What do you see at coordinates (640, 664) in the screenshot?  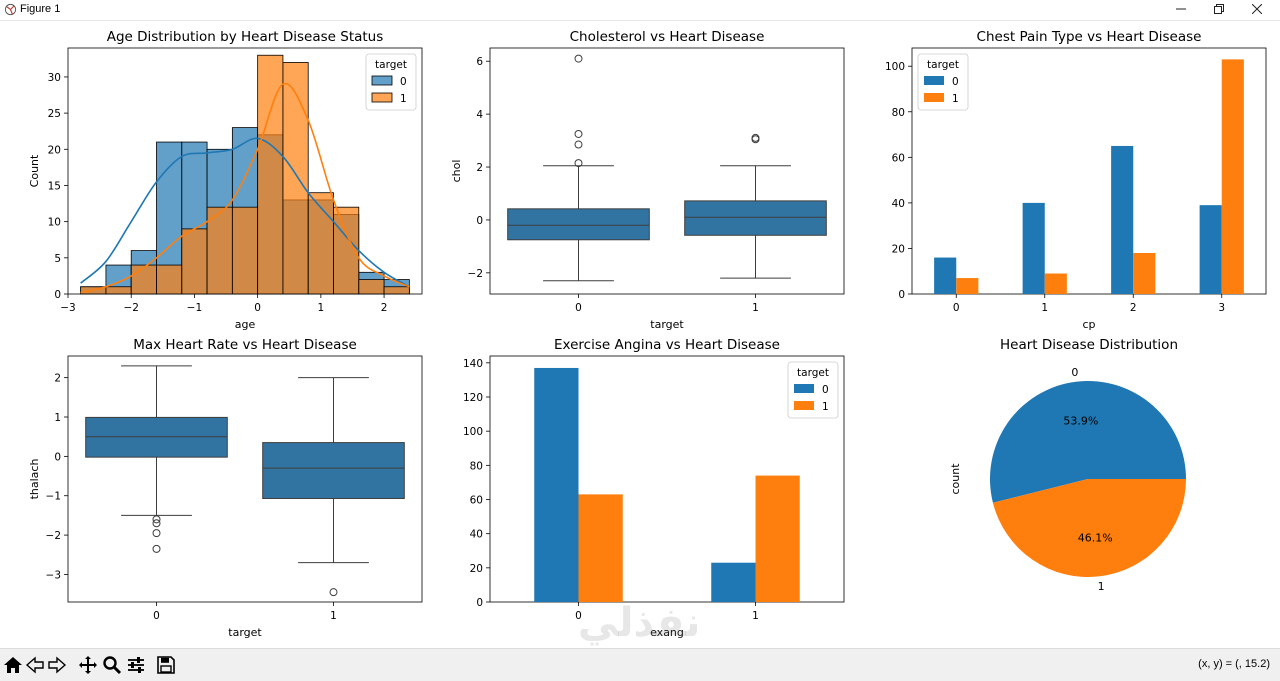 I see `navigation-toolbar: (x, y) = (, 15.2)` at bounding box center [640, 664].